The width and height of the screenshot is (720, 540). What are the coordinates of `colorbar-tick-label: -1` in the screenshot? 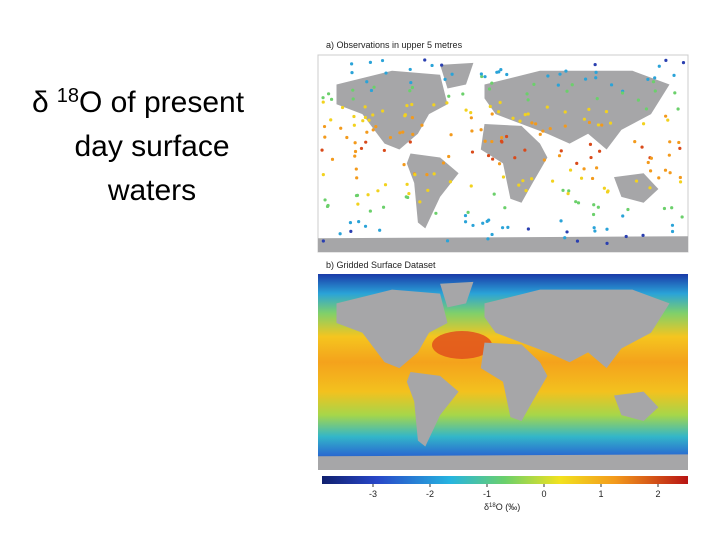 It's located at (487, 494).